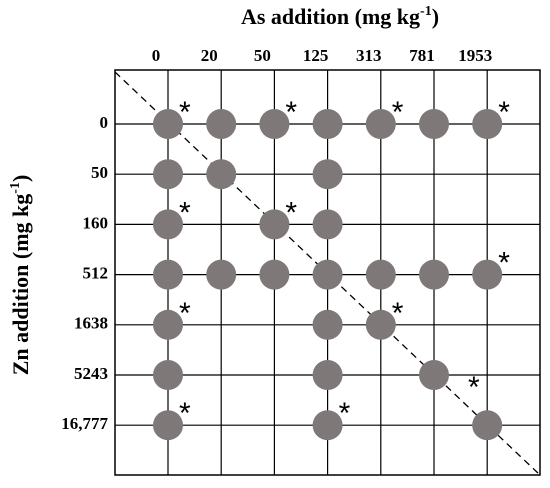 This screenshot has width=550, height=488. I want to click on y-axis-title: Zn addition (mg kg-1), so click(20, 275).